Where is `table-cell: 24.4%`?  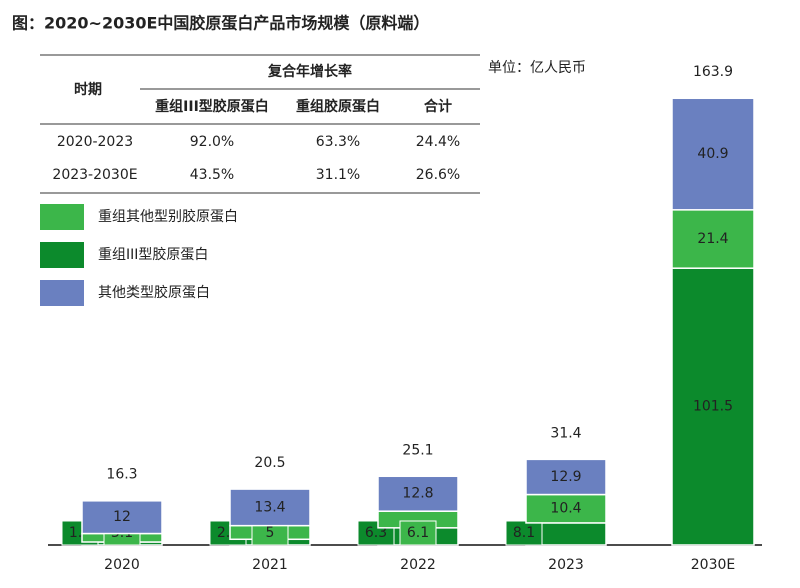 table-cell: 24.4% is located at coordinates (438, 142).